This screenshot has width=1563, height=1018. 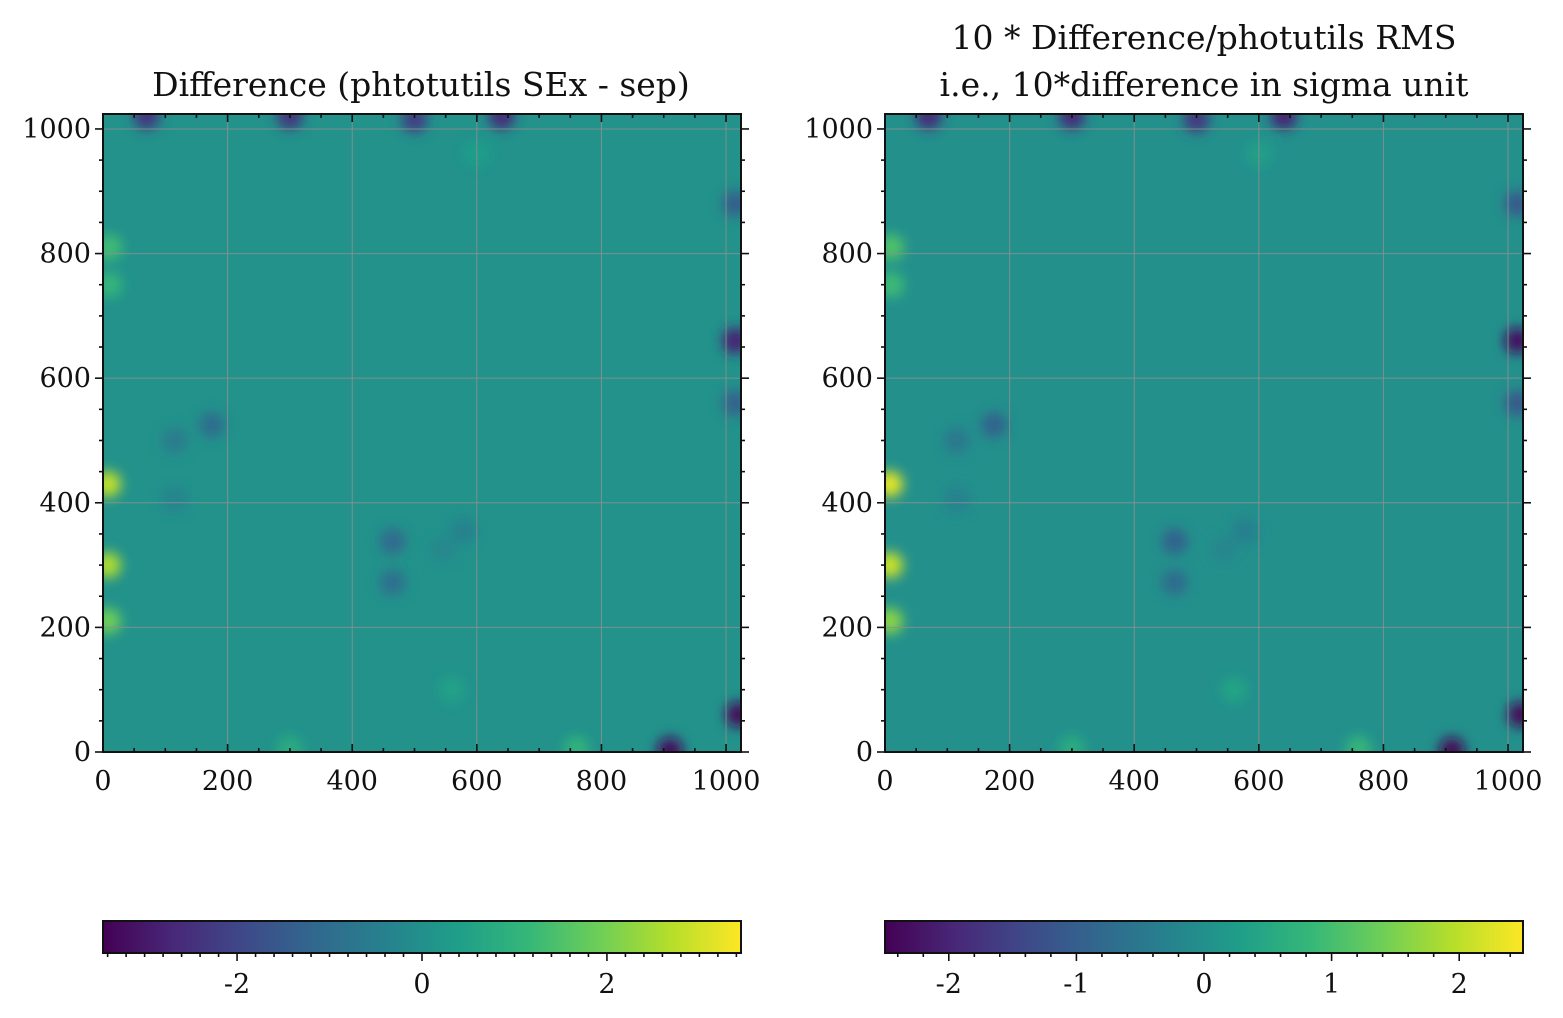 I want to click on left-title-line-1: Difference (phtotutils SEx - sep), so click(x=421, y=84).